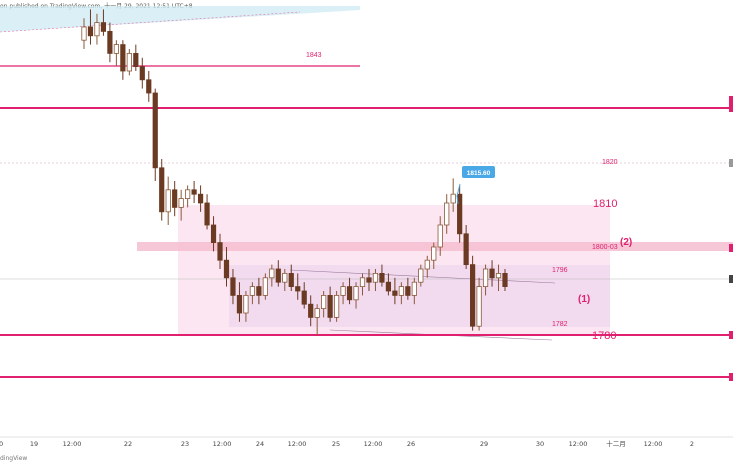 The image size is (733, 465). Describe the element at coordinates (610, 162) in the screenshot. I see `label-1820: 1820` at that location.